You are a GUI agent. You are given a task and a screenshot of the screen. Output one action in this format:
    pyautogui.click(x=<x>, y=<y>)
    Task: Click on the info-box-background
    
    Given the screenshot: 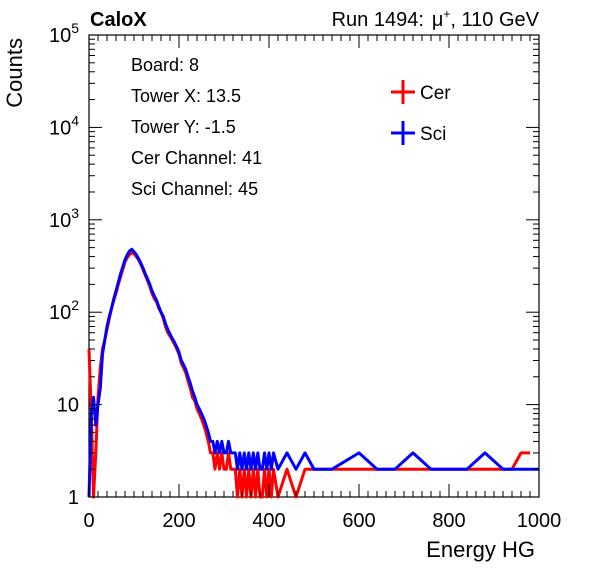 What is the action you would take?
    pyautogui.click(x=241, y=123)
    